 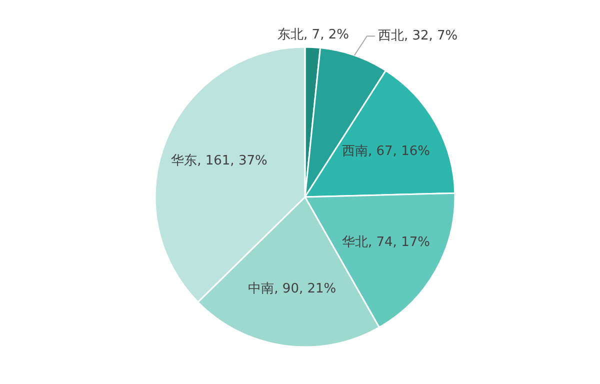 What do you see at coordinates (313, 35) in the screenshot?
I see `slice-label: 东北, 7, 2%` at bounding box center [313, 35].